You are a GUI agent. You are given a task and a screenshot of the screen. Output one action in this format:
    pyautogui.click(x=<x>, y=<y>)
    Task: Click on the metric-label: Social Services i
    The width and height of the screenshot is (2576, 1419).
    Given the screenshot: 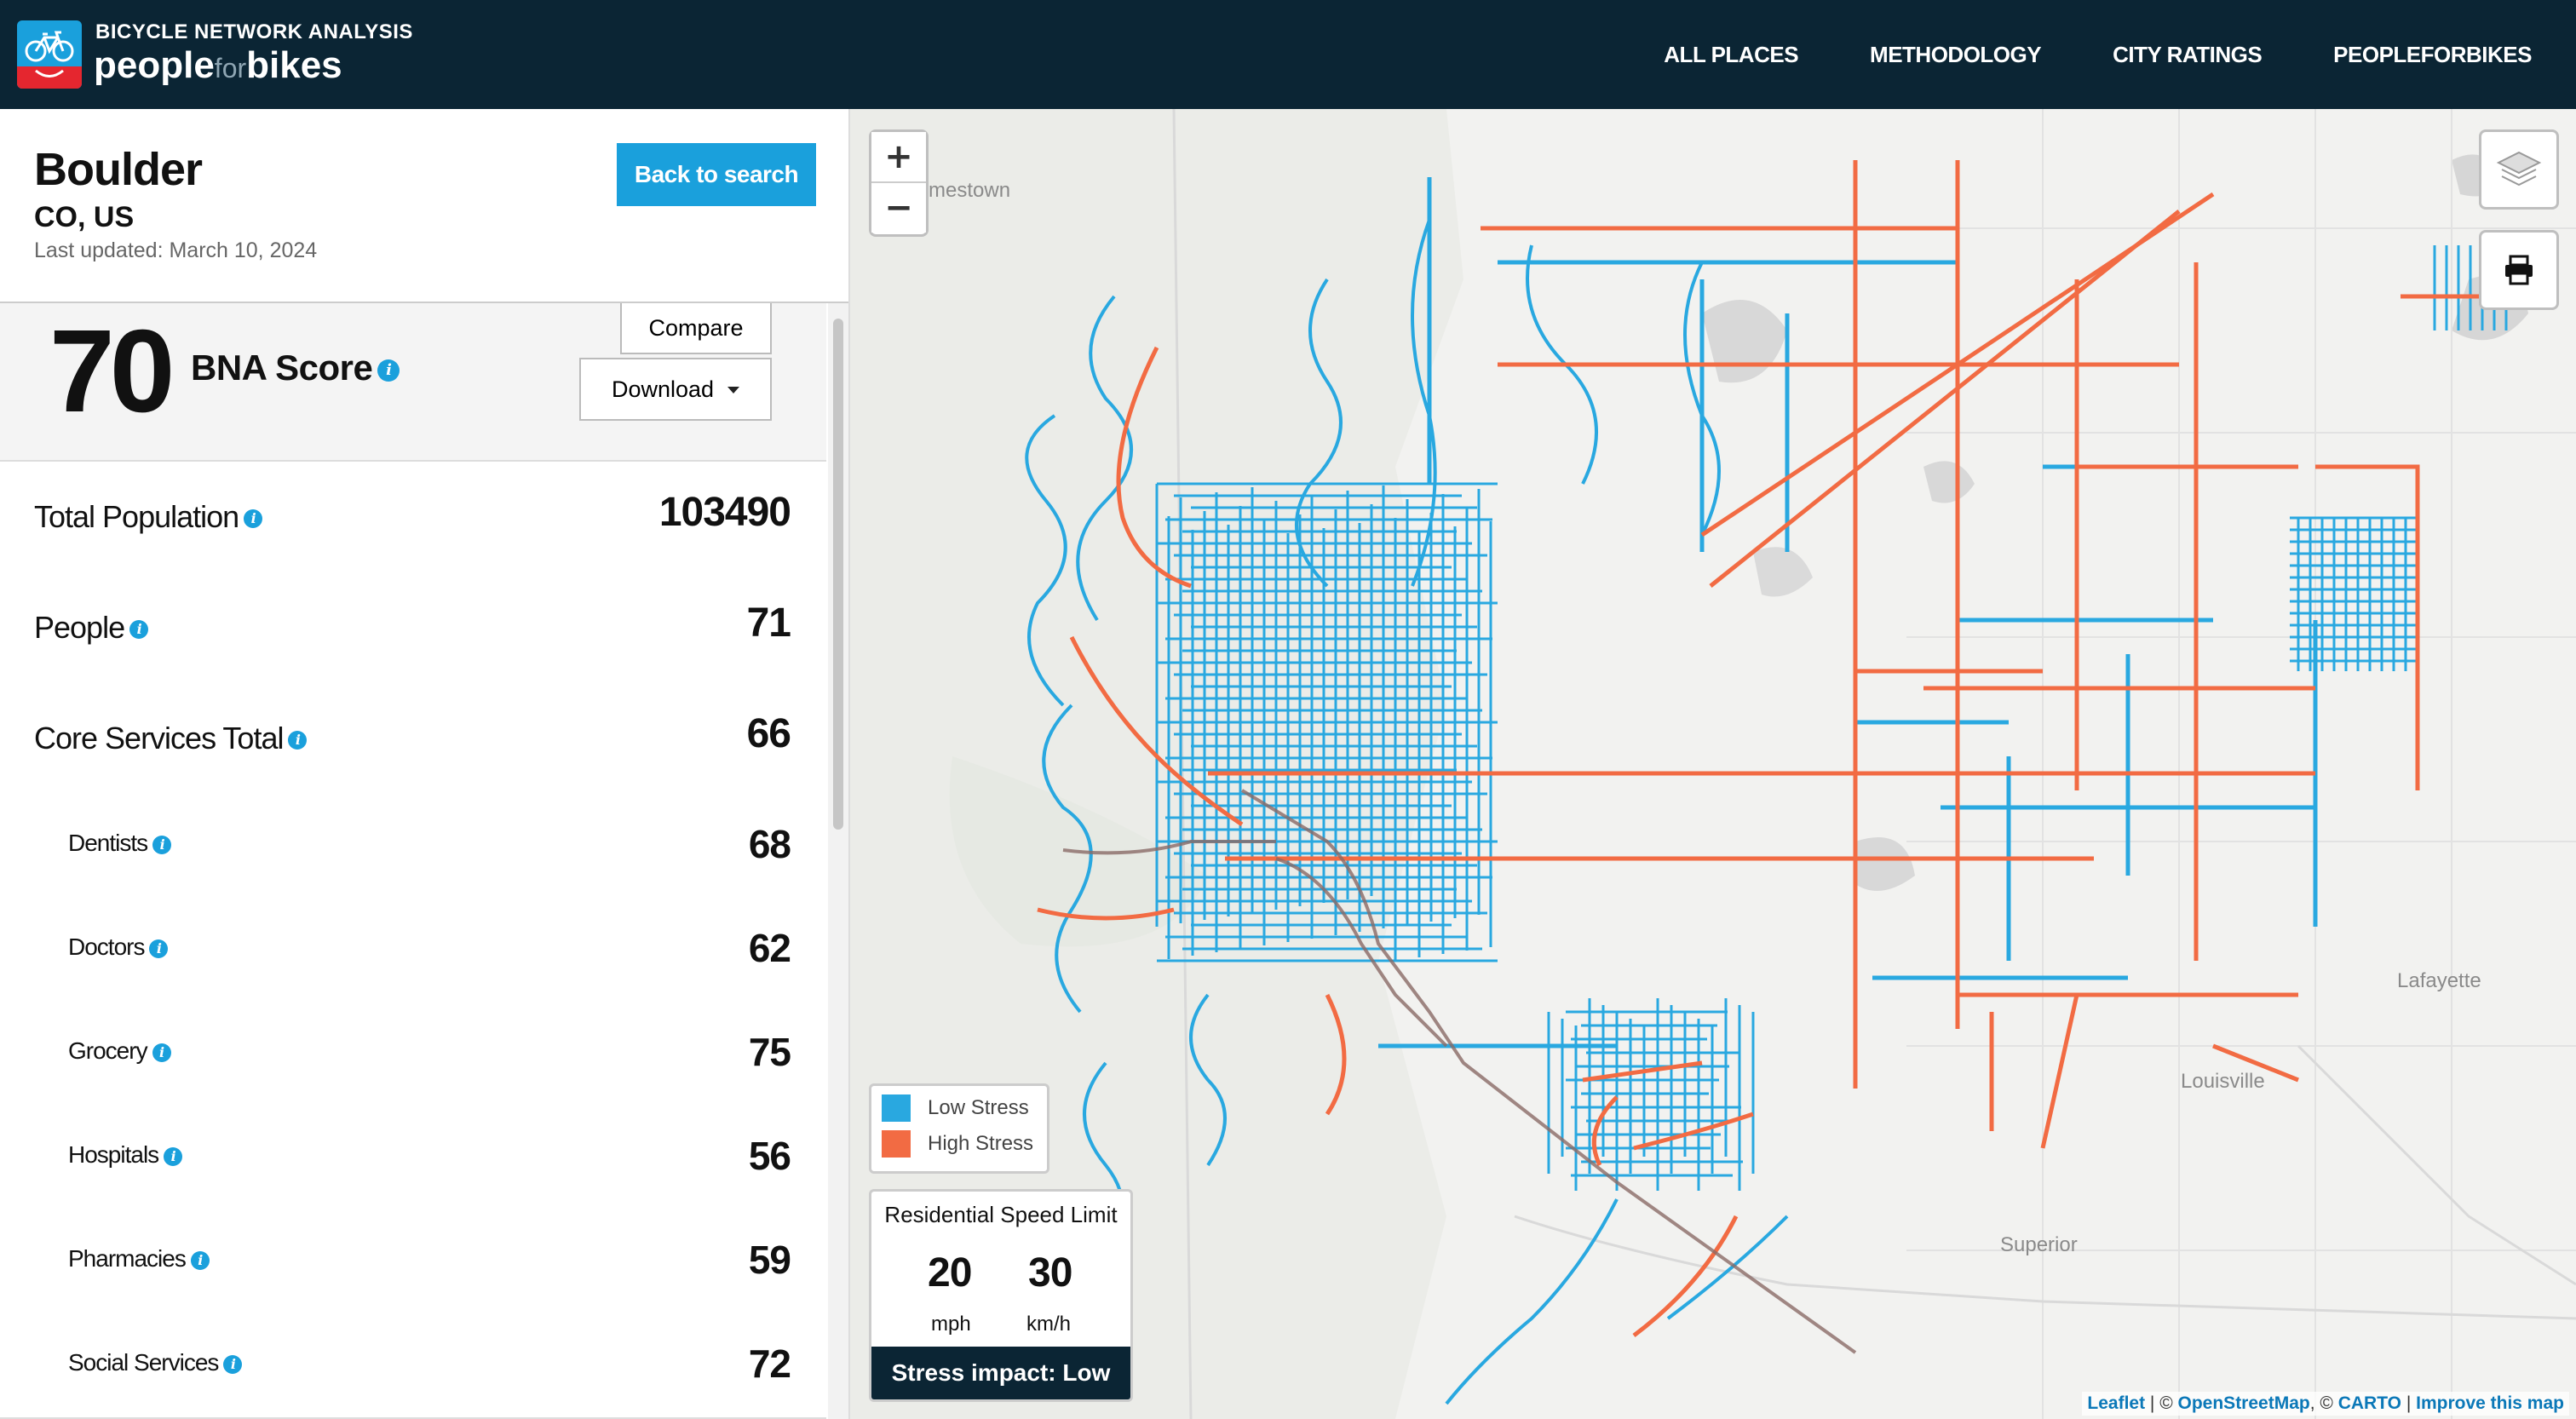 What is the action you would take?
    pyautogui.click(x=156, y=1362)
    